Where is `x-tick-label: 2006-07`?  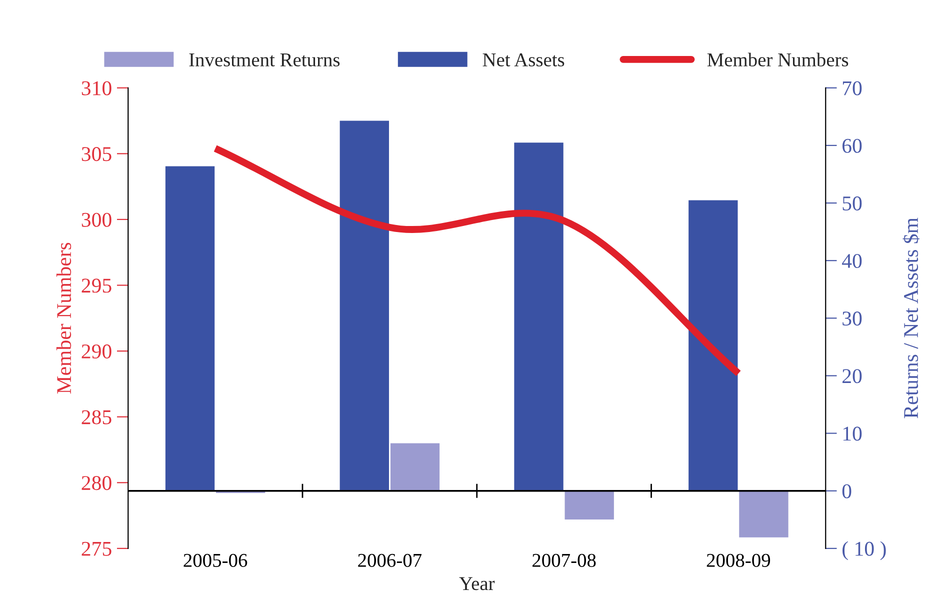 x-tick-label: 2006-07 is located at coordinates (390, 560).